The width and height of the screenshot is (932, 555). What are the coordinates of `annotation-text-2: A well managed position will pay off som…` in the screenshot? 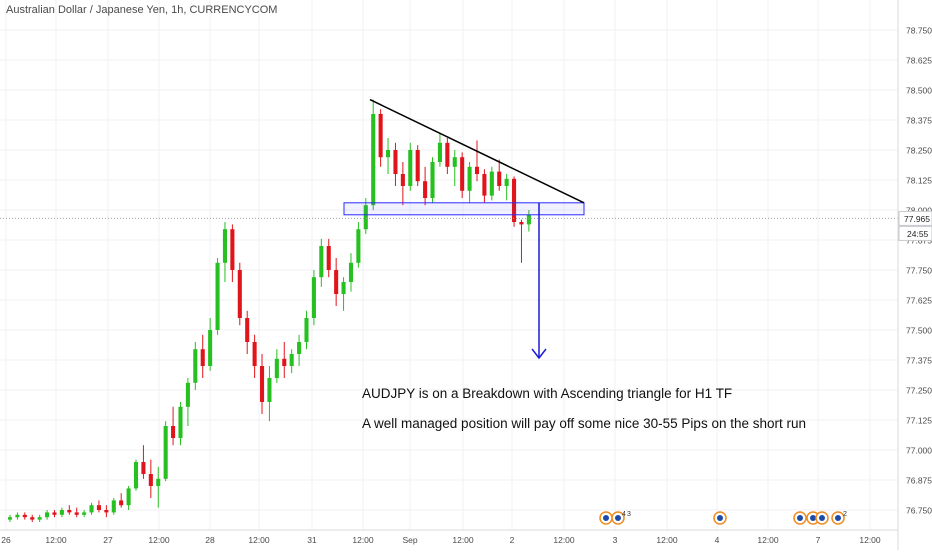 It's located at (584, 423).